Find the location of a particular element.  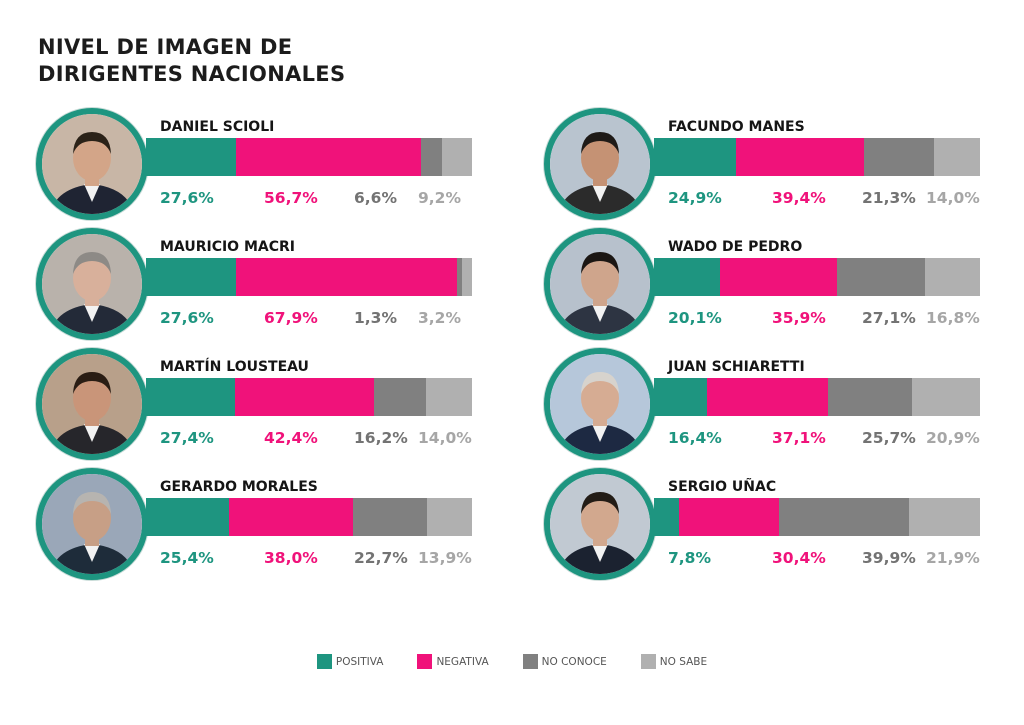

data-label-negativa: 42,4% is located at coordinates (291, 438).